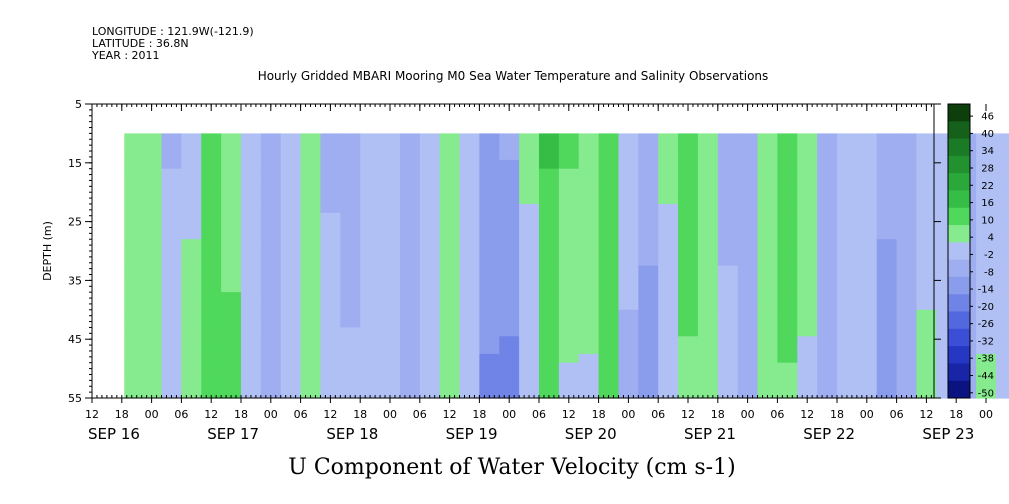  Describe the element at coordinates (986, 414) in the screenshot. I see `x-hour-label: 00` at that location.